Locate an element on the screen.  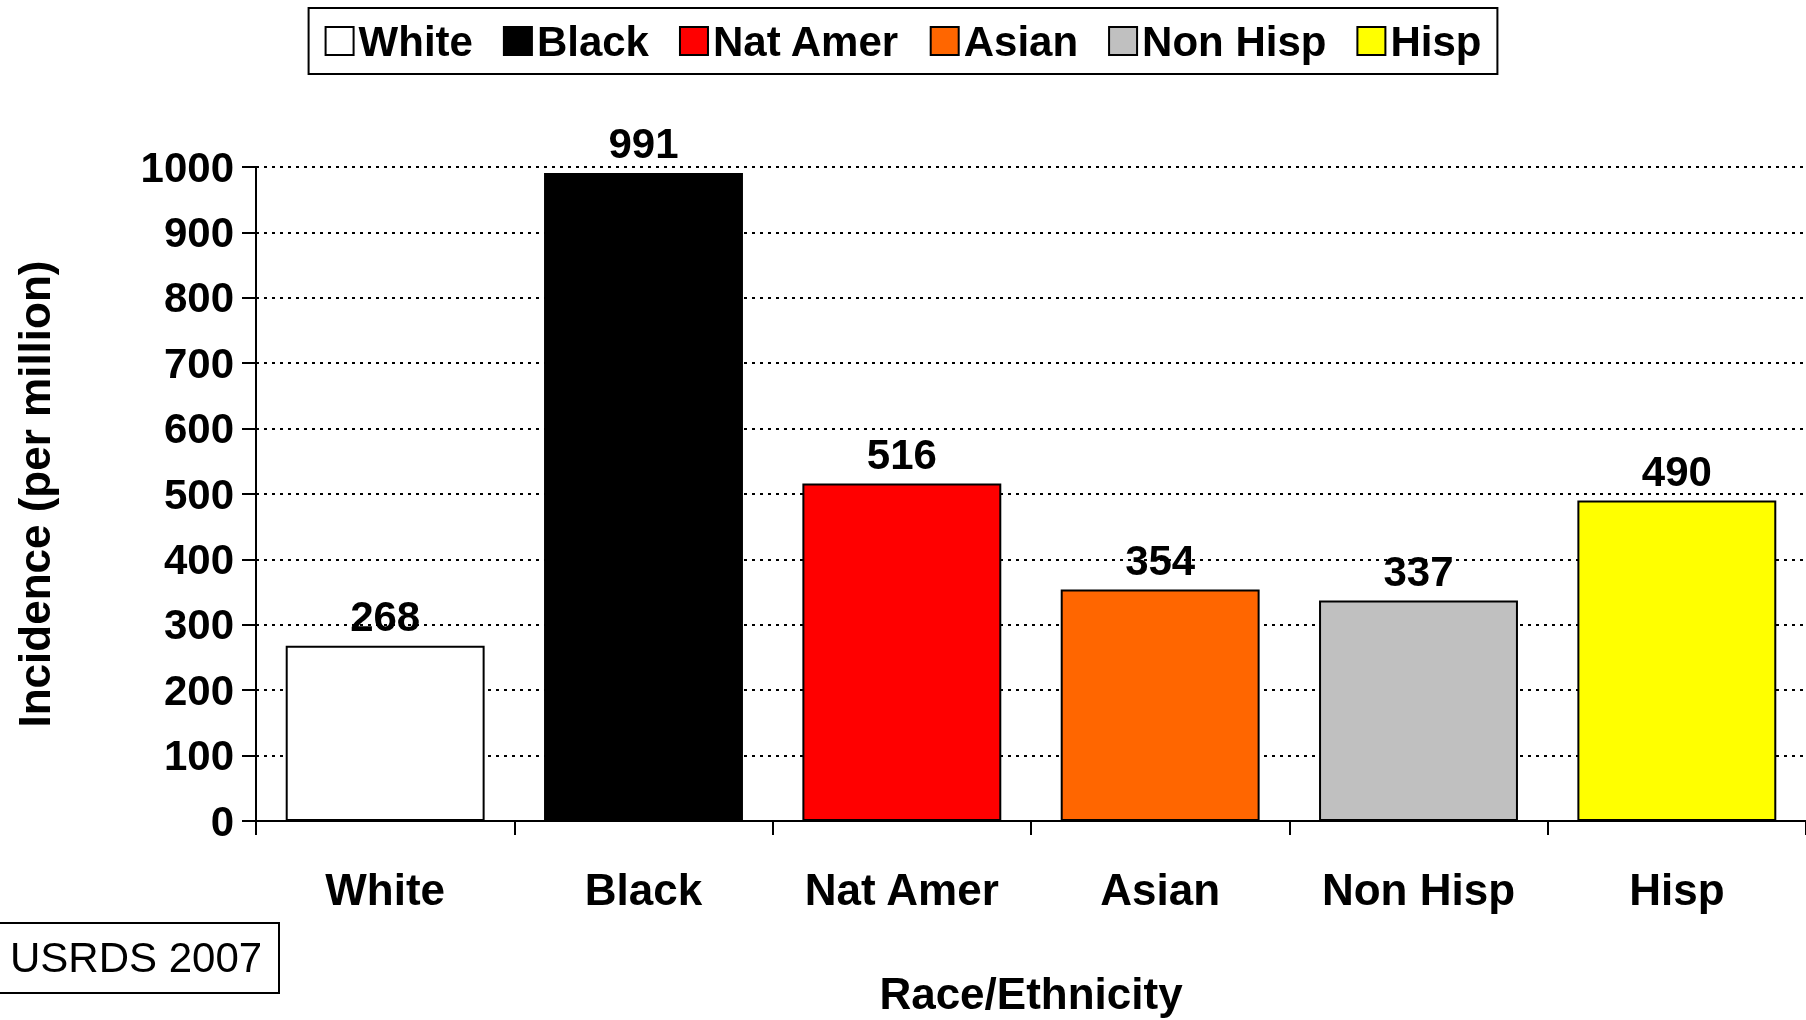
y-tick-label: 300 is located at coordinates (198, 625).